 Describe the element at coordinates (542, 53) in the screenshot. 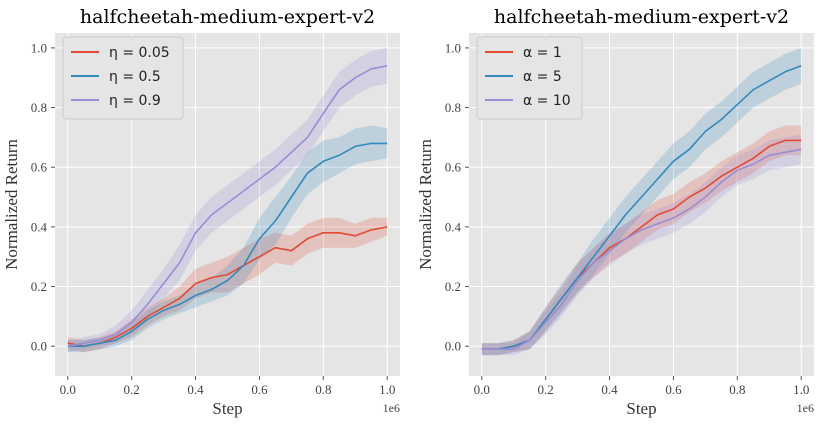

I see `legend-label-alpha-1: α = 1` at that location.